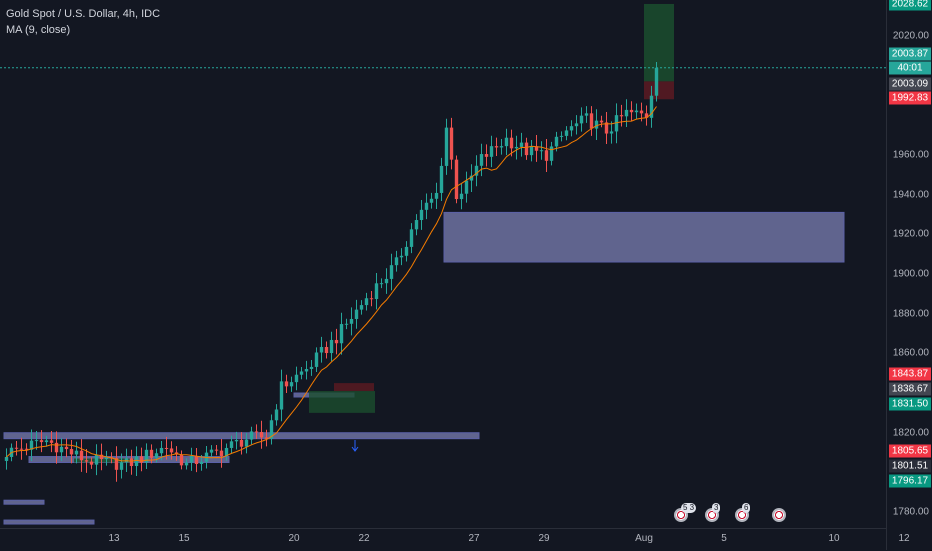 The width and height of the screenshot is (932, 551). What do you see at coordinates (716, 508) in the screenshot?
I see `event-count: 3` at bounding box center [716, 508].